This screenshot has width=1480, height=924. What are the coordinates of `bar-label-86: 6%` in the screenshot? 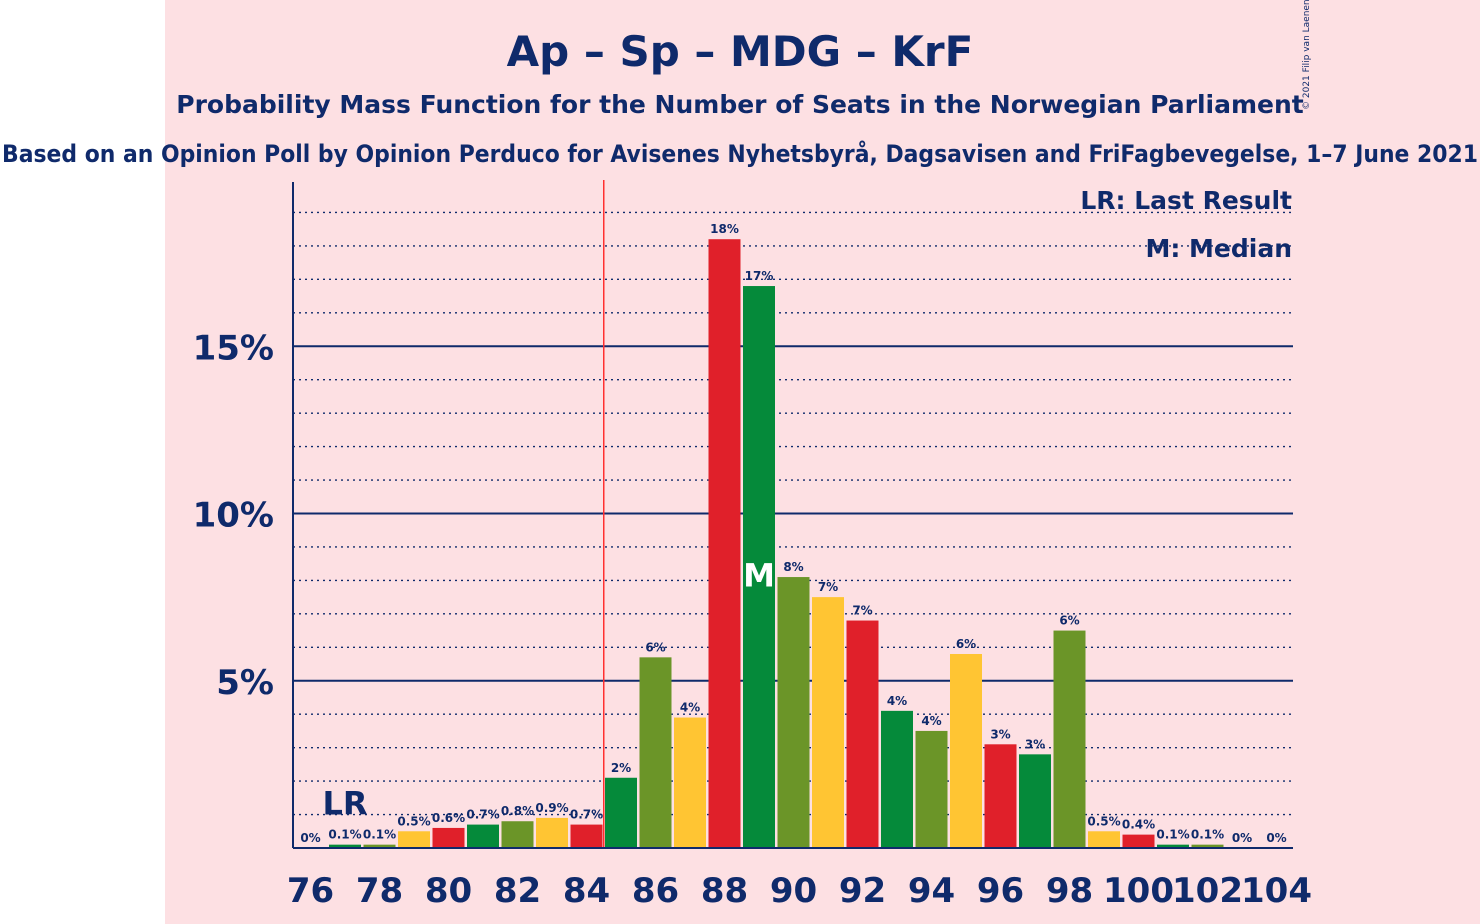 It's located at (655, 647).